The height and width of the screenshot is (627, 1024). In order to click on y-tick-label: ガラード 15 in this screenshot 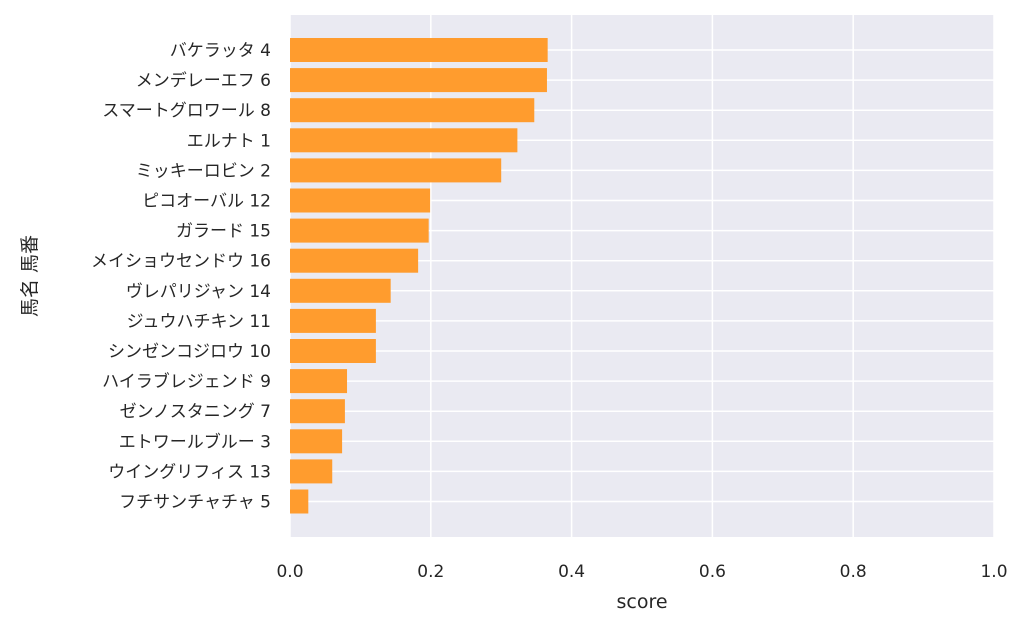, I will do `click(223, 232)`.